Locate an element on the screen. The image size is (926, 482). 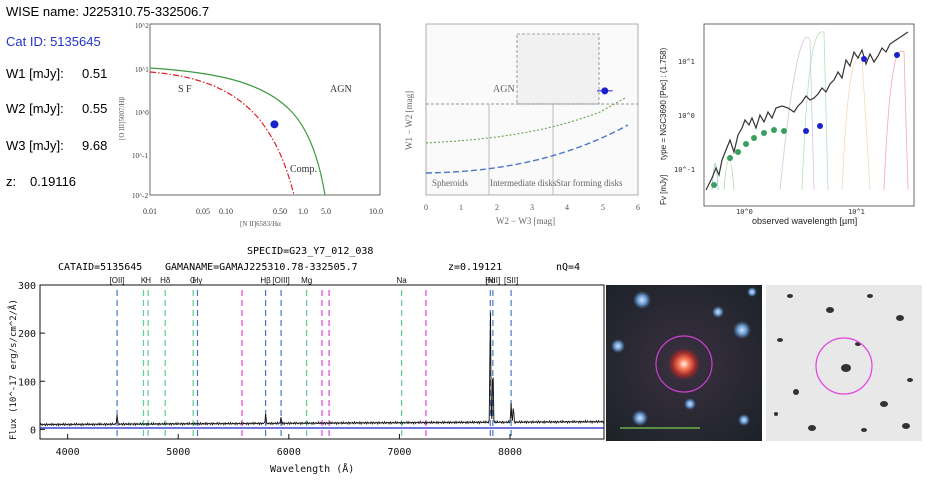
spectrum-xtick: 6000 is located at coordinates (289, 452).